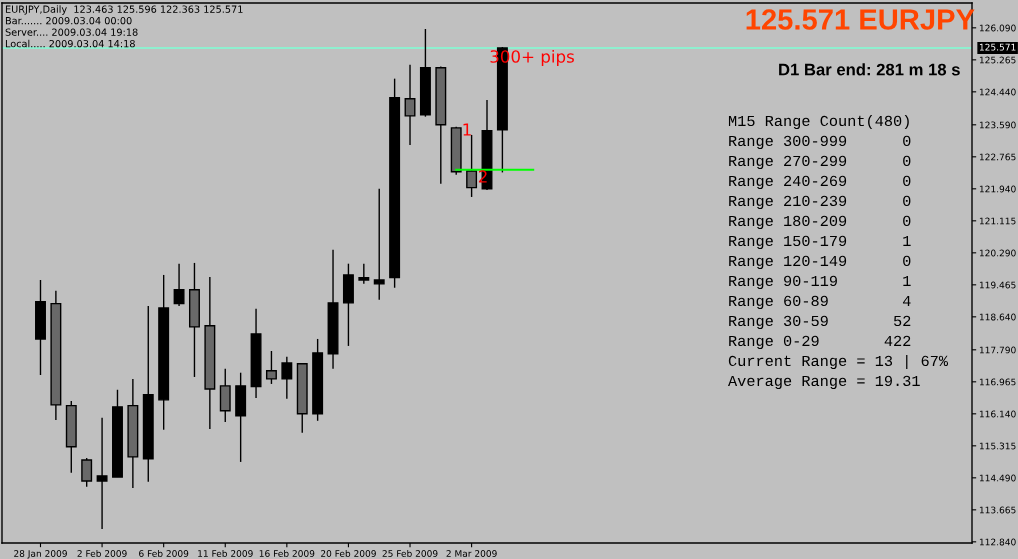 This screenshot has height=559, width=1018. What do you see at coordinates (997, 253) in the screenshot?
I see `y-tick-label: 120.290` at bounding box center [997, 253].